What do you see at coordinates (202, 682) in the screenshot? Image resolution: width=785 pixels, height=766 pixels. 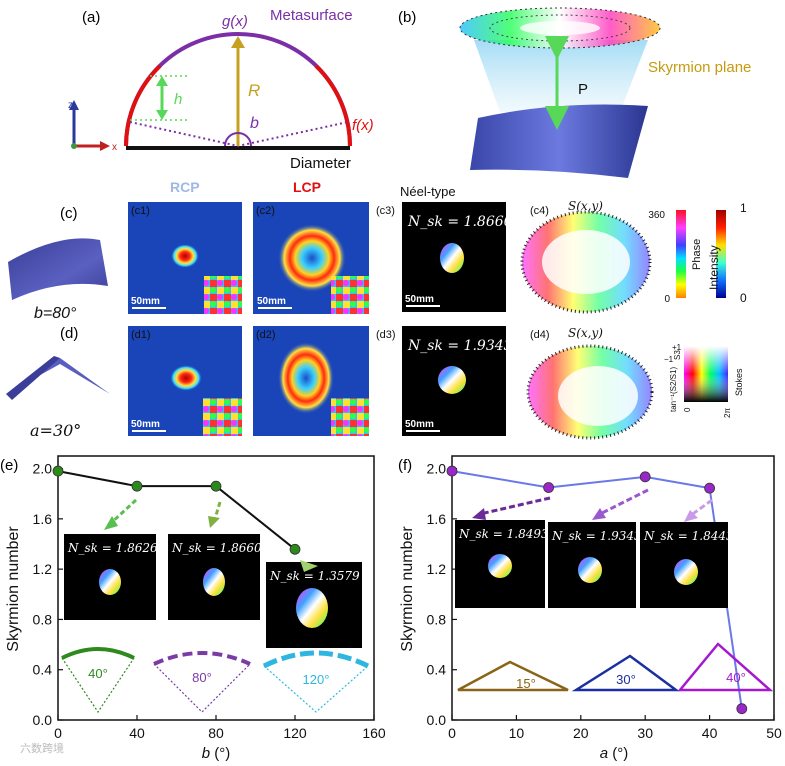 I see `chart-e-sector-80: 80°` at bounding box center [202, 682].